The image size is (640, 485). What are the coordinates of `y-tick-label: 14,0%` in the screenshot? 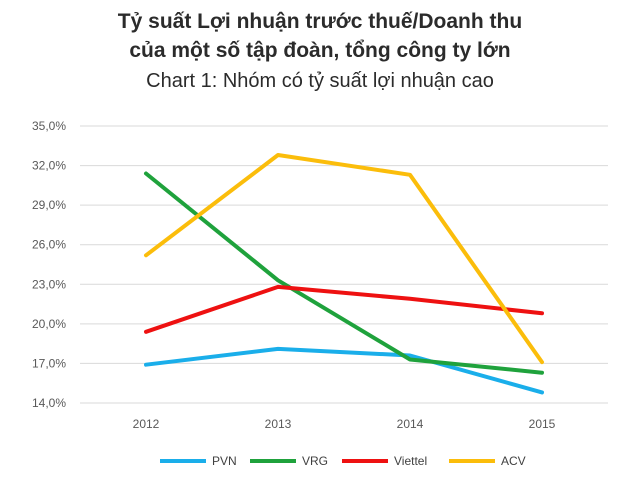 It's located at (49, 403).